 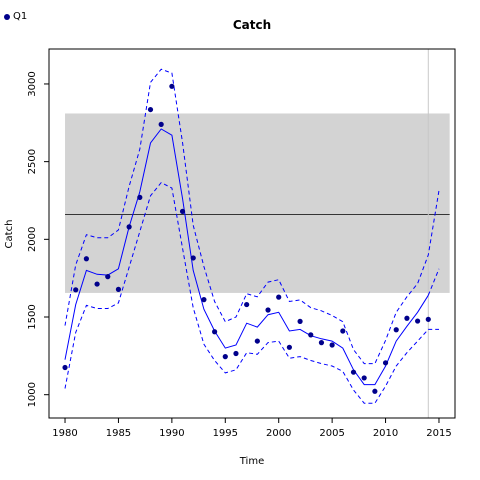 I want to click on y-axis-label: Catch, so click(x=9, y=234).